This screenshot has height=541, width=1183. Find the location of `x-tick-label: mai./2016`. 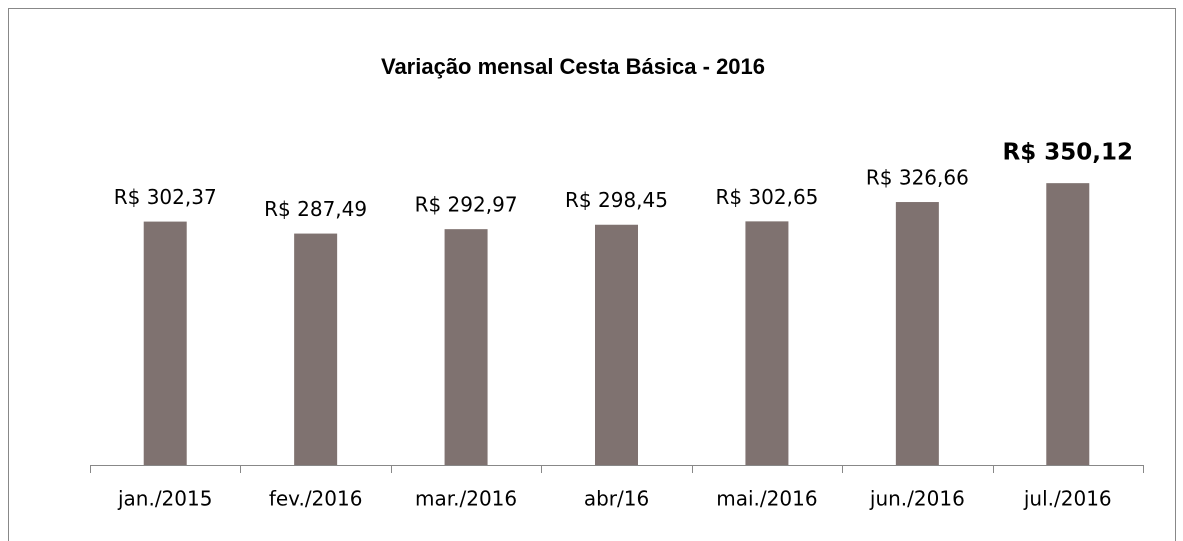

x-tick-label: mai./2016 is located at coordinates (766, 499).